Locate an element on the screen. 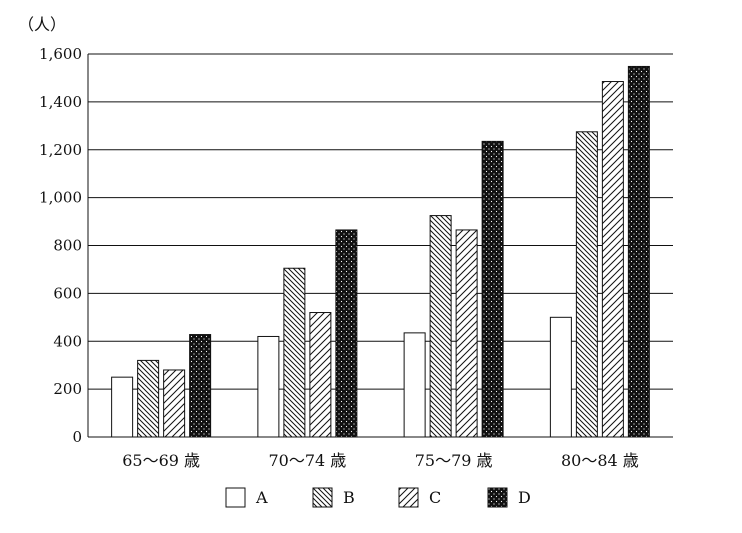 The height and width of the screenshot is (533, 742). y-unit-label: （人） is located at coordinates (42, 24).